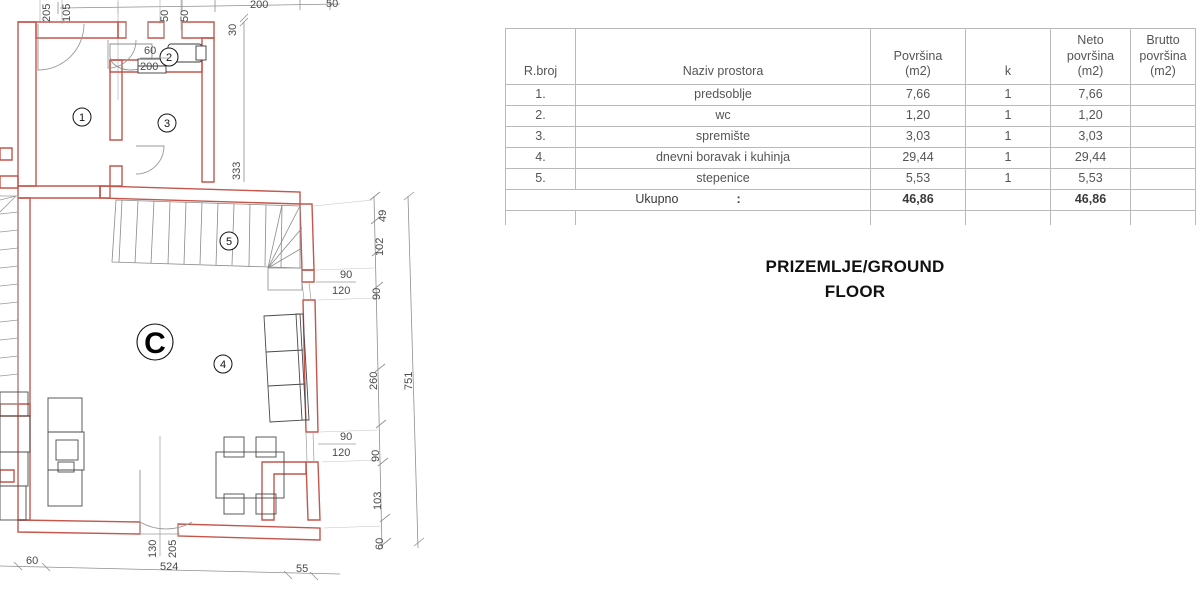 The image size is (1200, 589). Describe the element at coordinates (409, 381) in the screenshot. I see `svg-text: 751` at that location.